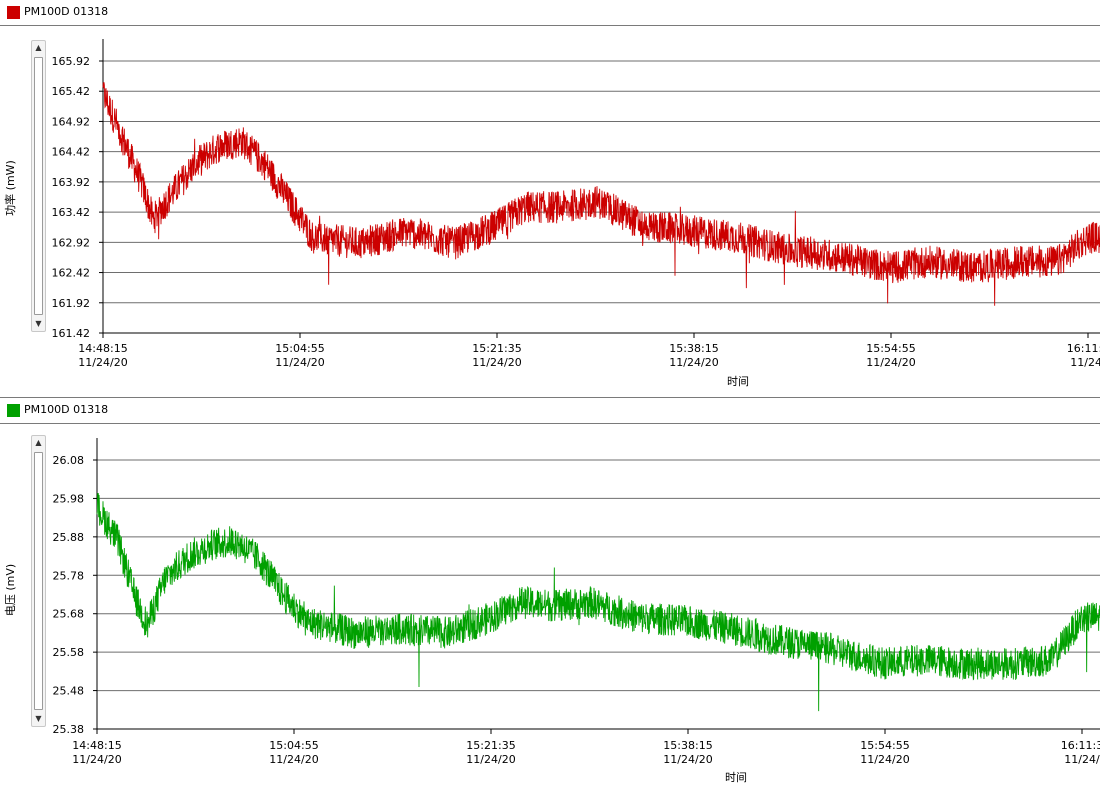  Describe the element at coordinates (13, 12) in the screenshot. I see `power-legend-swatch` at that location.